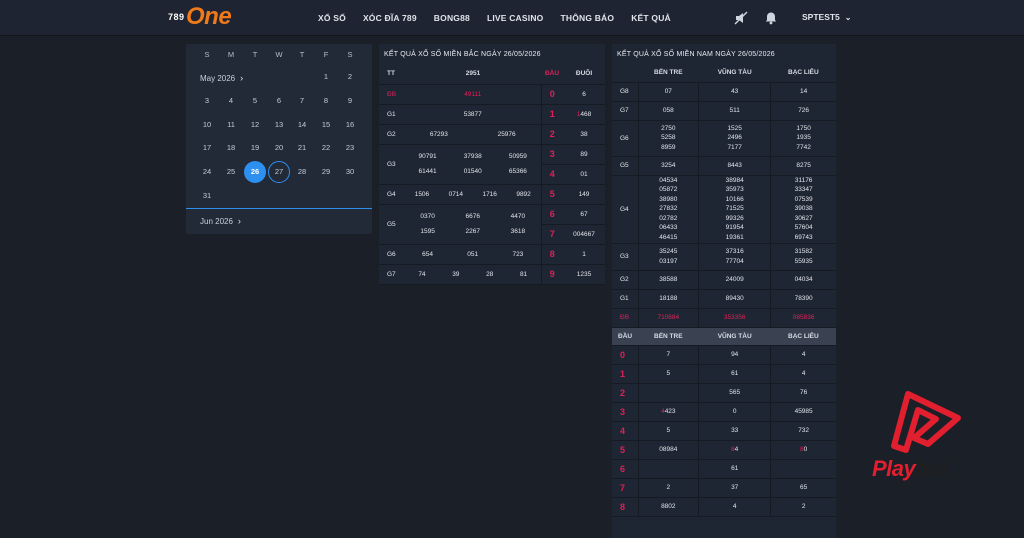 This screenshot has height=538, width=1024. I want to click on calendar-day: 28, so click(302, 171).